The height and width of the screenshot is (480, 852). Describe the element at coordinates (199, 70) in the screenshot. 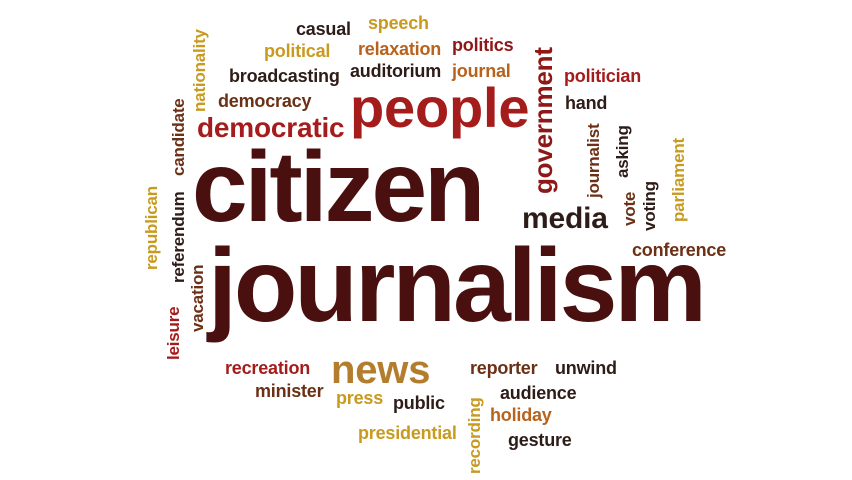

I see `word-nationality: nationality` at that location.